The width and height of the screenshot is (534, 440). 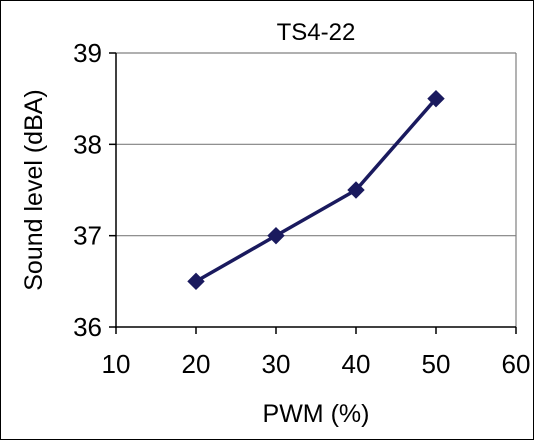 I want to click on x-tick-label: 50, so click(x=436, y=364).